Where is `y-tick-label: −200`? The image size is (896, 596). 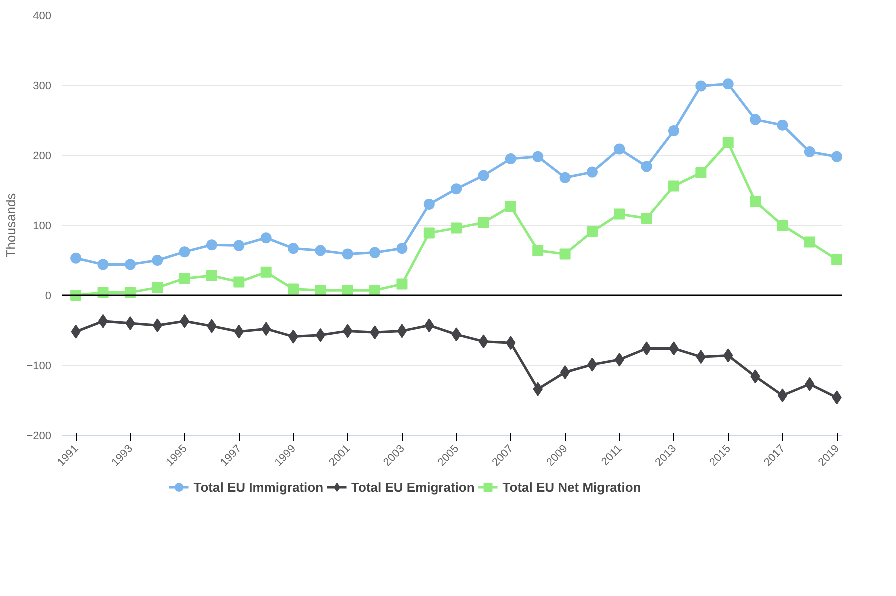 y-tick-label: −200 is located at coordinates (39, 436).